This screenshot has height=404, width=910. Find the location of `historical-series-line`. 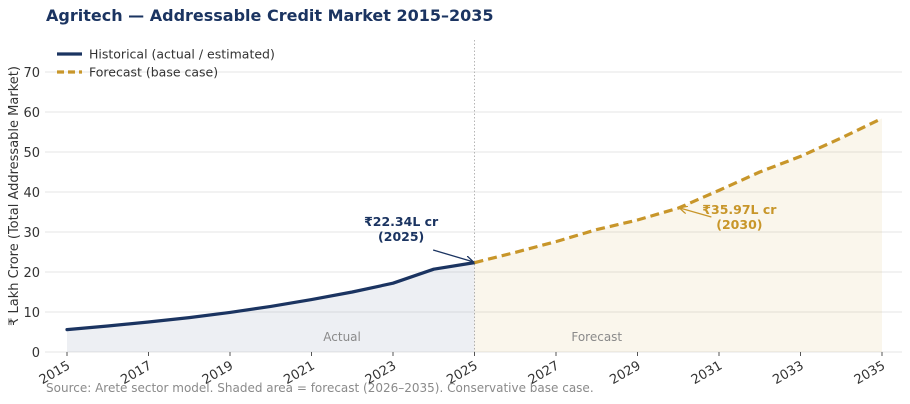

historical-series-line is located at coordinates (271, 296).